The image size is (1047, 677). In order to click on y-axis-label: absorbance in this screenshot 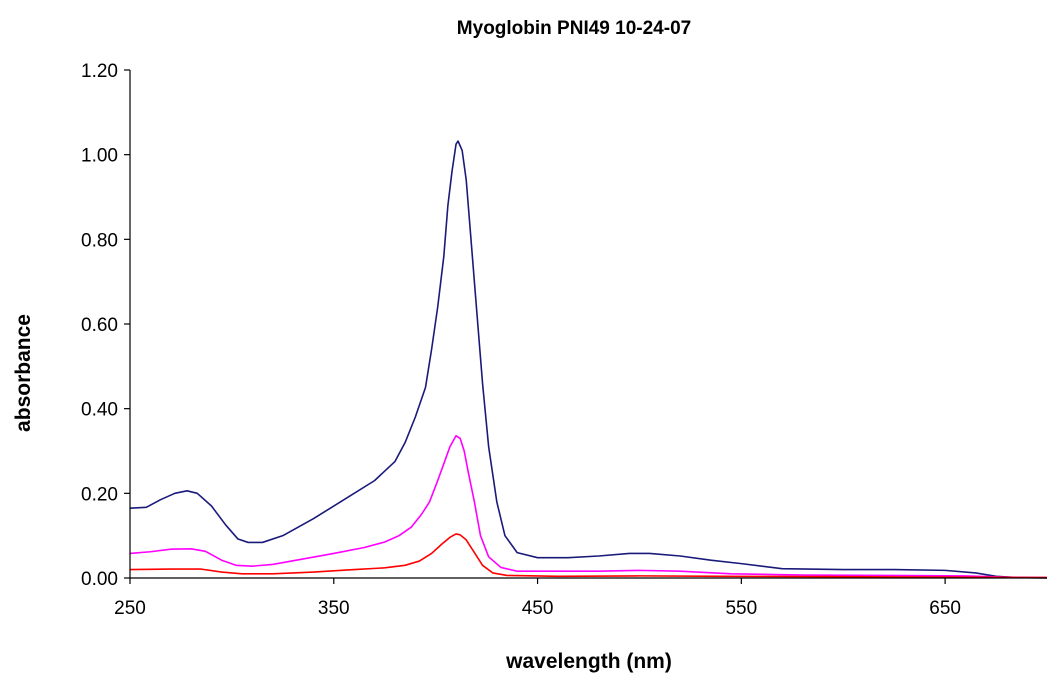, I will do `click(23, 373)`.